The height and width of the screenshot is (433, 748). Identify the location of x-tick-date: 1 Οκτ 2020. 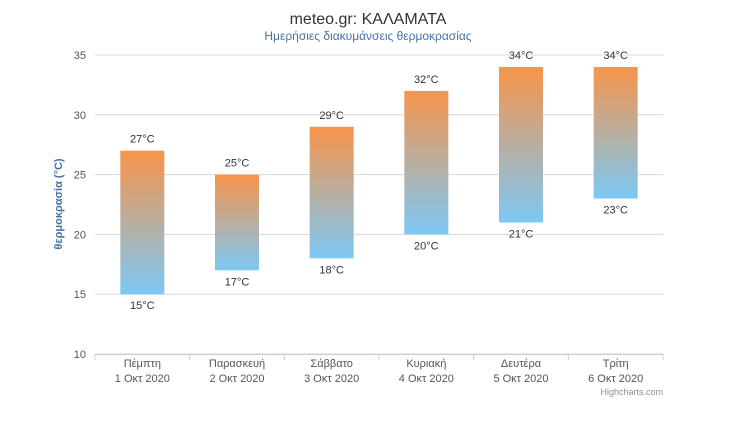
(142, 379).